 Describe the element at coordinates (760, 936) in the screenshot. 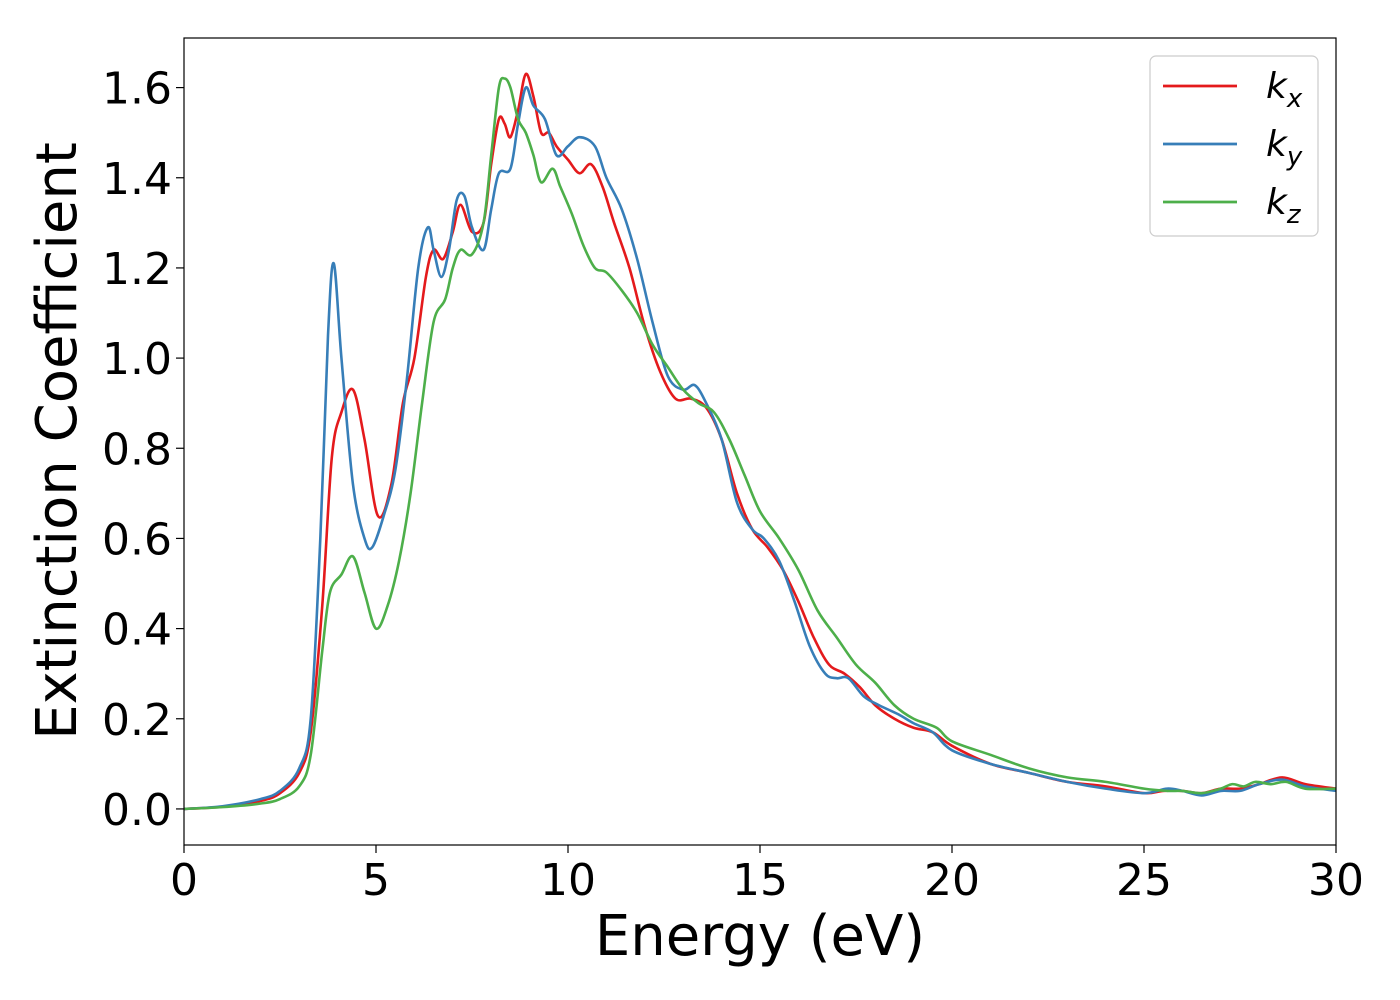

I see `x-axis-title: Energy (eV)` at that location.